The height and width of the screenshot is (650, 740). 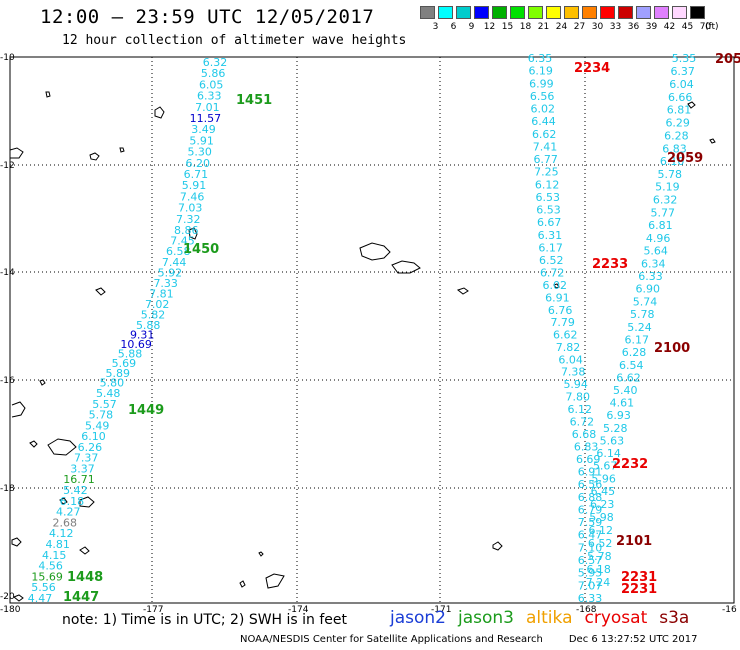 What do you see at coordinates (561, 27) in the screenshot?
I see `legend-label: 24` at bounding box center [561, 27].